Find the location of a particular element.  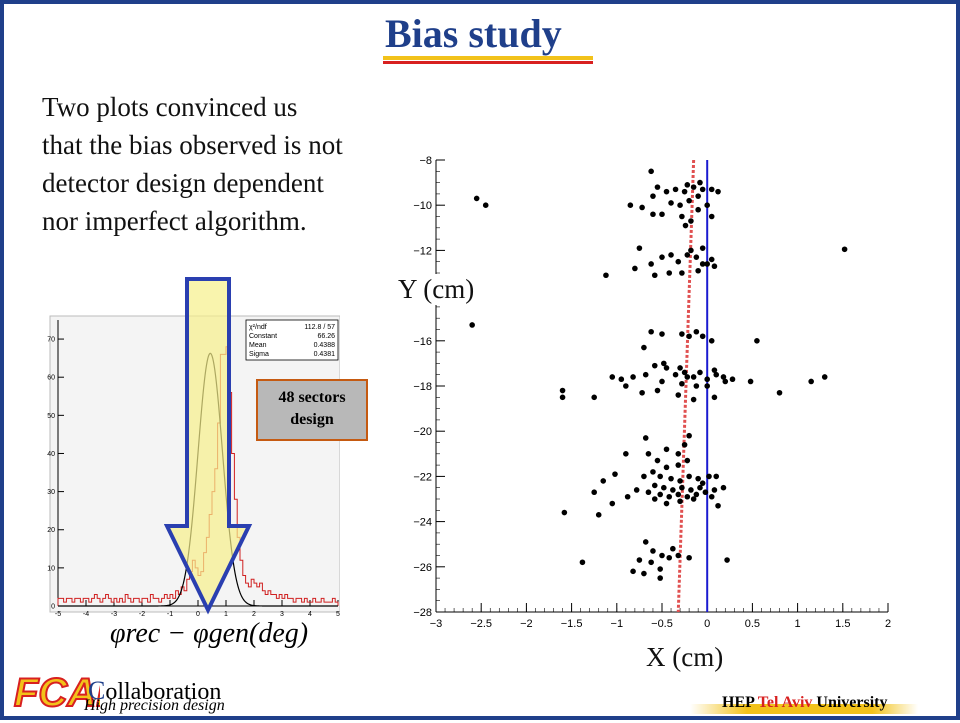

intro-line-4: nor imperfect algorithm. is located at coordinates (174, 221).